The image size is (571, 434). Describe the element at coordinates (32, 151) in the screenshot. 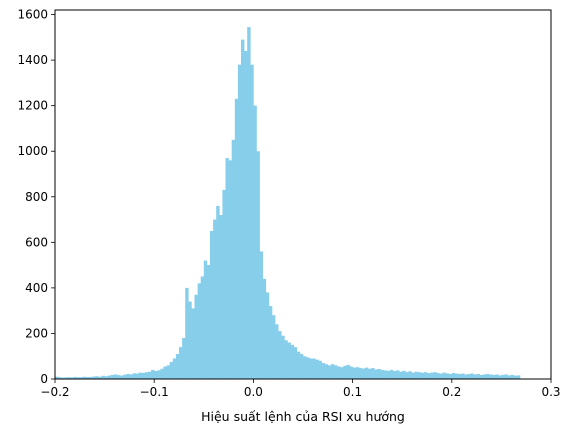

I see `y-tick-label: 1000` at that location.